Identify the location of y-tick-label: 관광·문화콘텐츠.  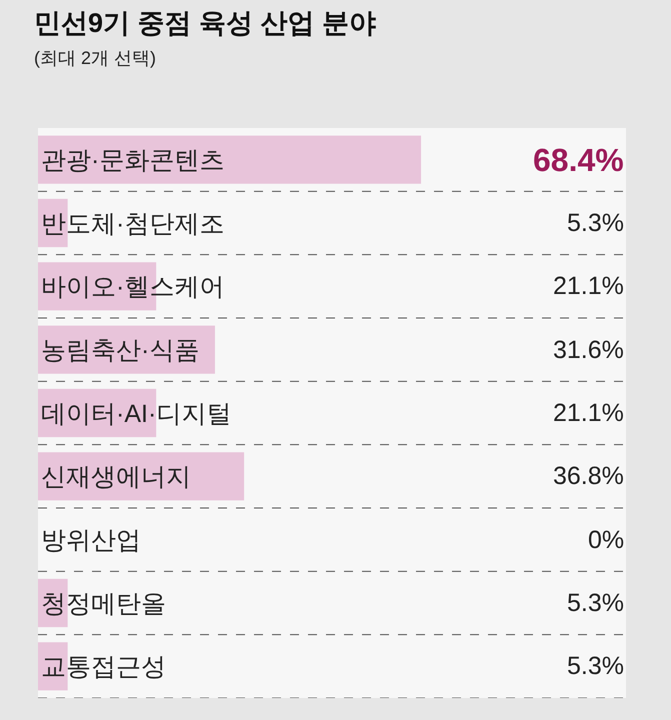
(132, 160).